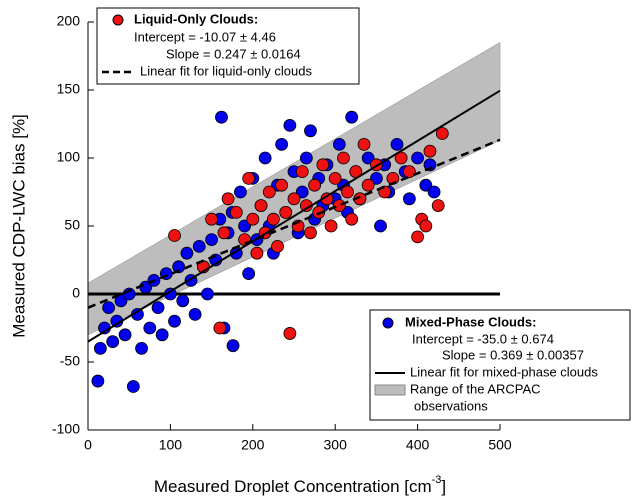 The image size is (633, 500). I want to click on x-label-sup: -3, so click(437, 480).